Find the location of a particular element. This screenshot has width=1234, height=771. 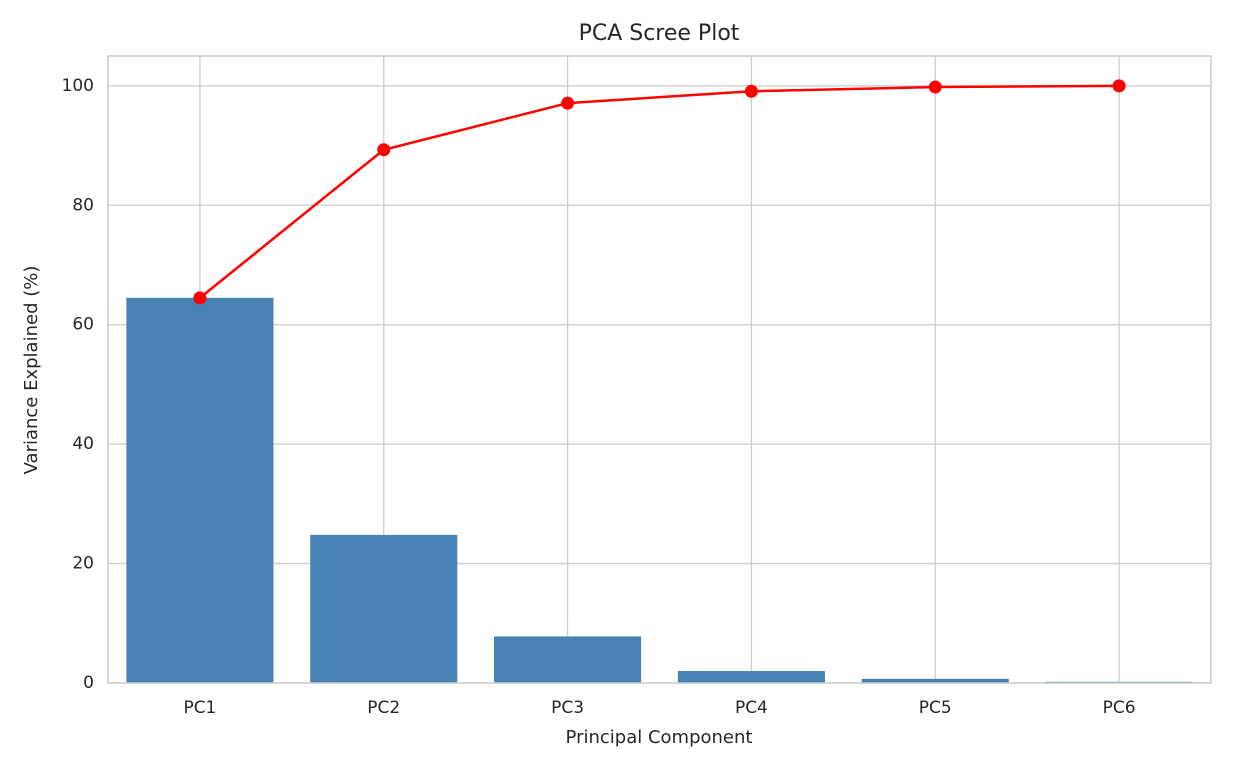

chart-title: PCA Scree Plot is located at coordinates (659, 33).